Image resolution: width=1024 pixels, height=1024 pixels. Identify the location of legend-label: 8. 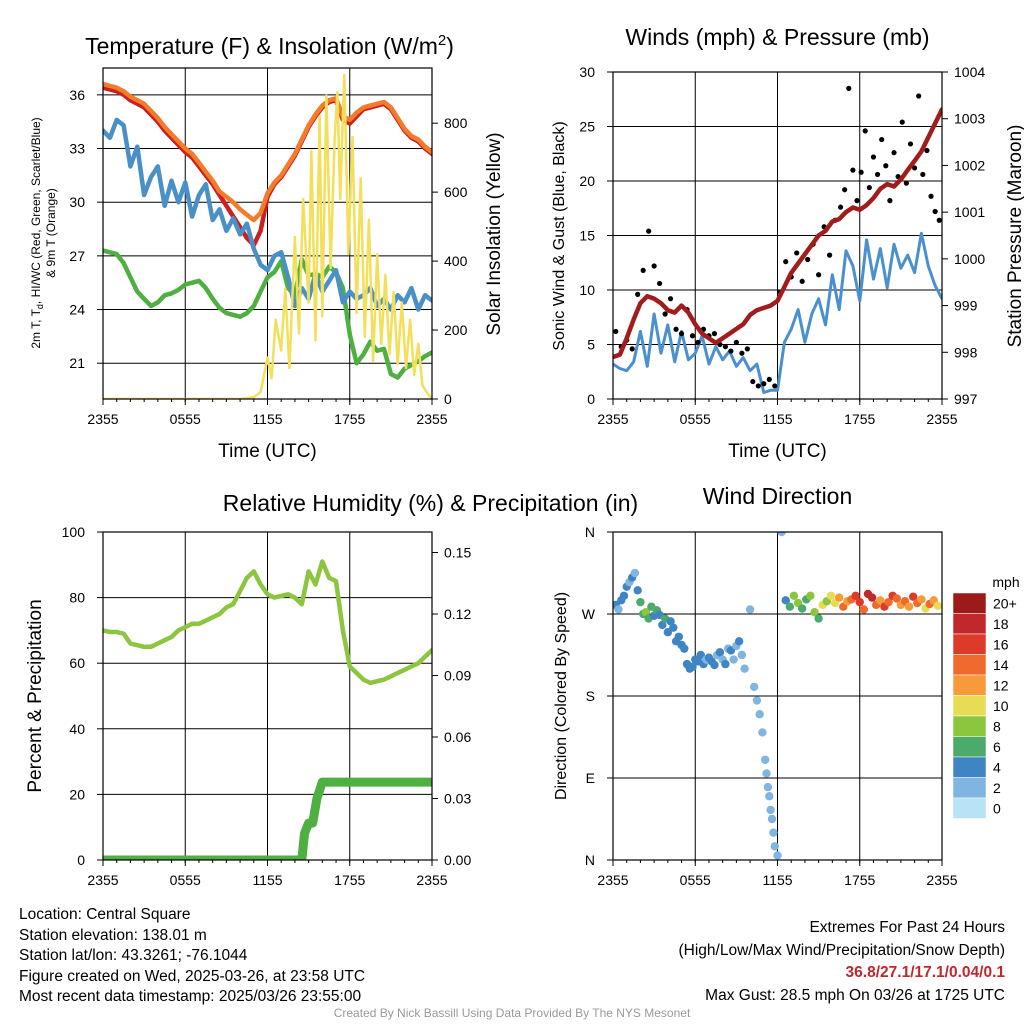
(997, 726).